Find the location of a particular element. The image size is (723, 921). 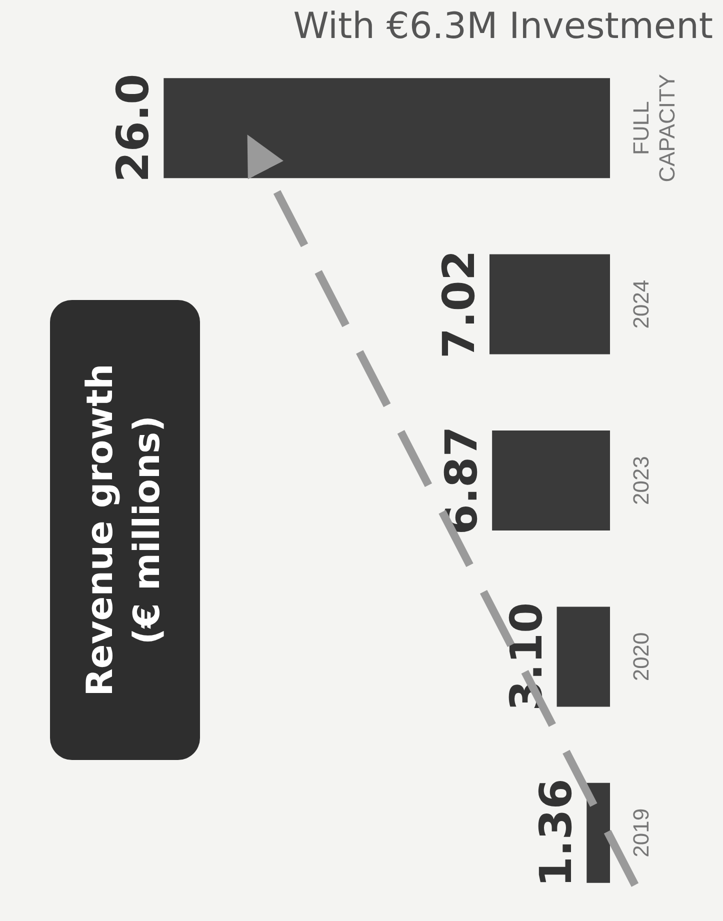

data-label: 7.02 is located at coordinates (459, 304).